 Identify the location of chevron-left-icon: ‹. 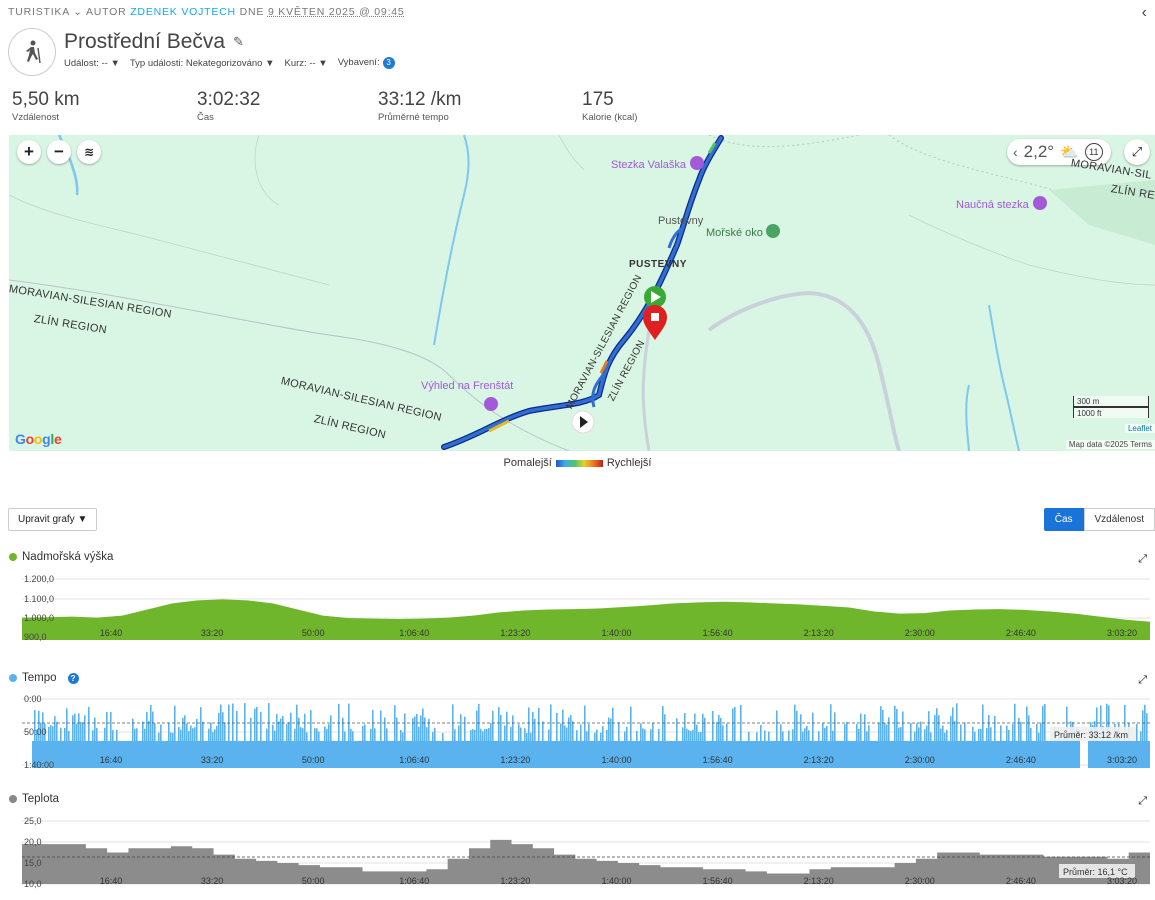
(1015, 152).